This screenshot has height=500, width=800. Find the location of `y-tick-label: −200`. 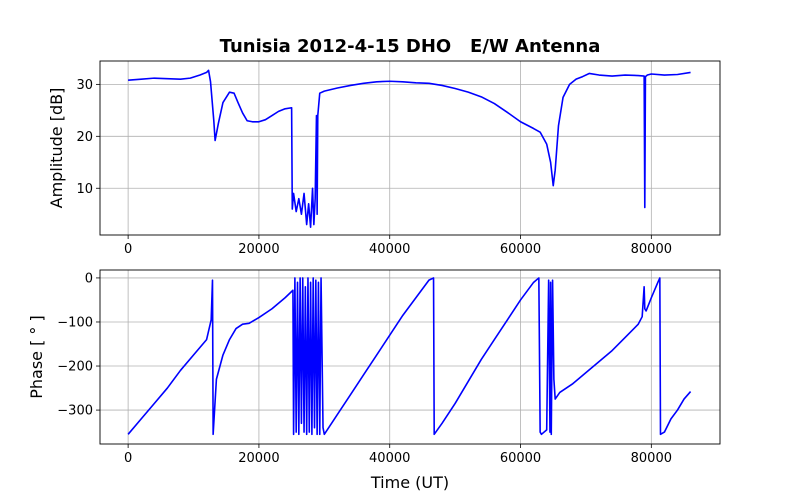

y-tick-label: −200 is located at coordinates (75, 367).